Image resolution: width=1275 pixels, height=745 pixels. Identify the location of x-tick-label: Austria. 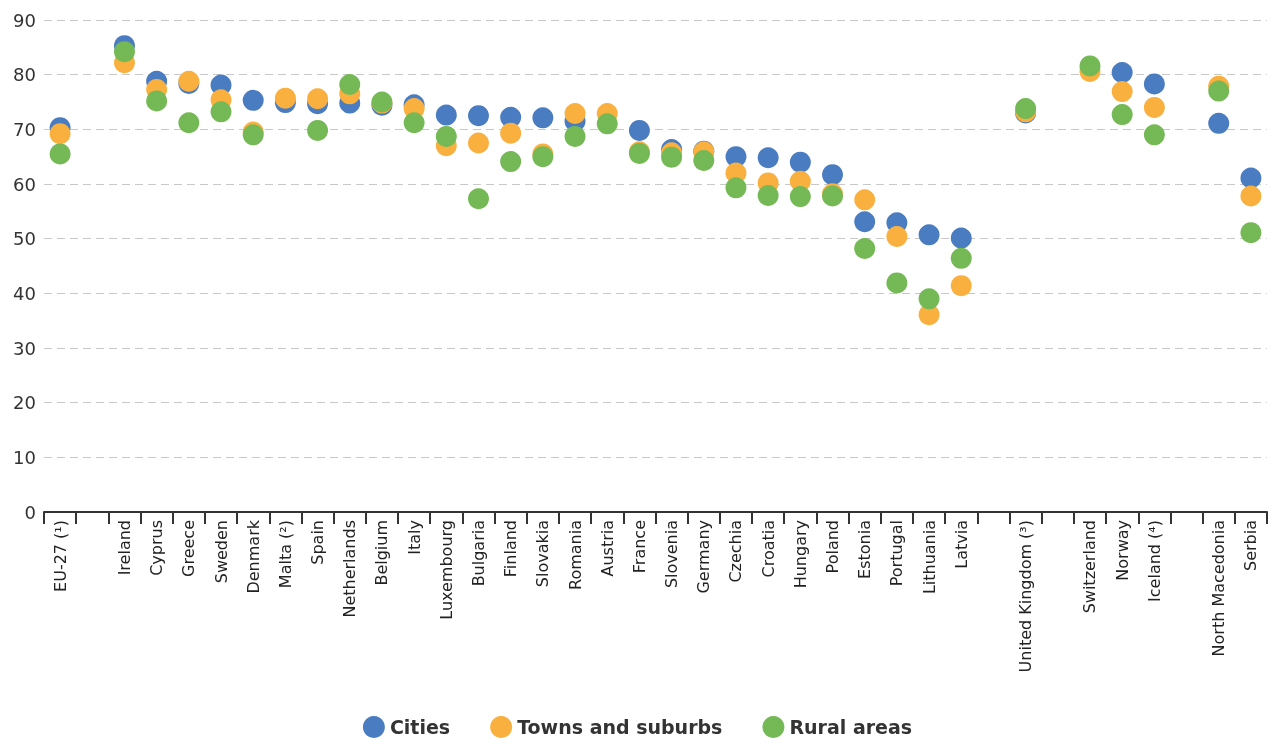
(607, 548).